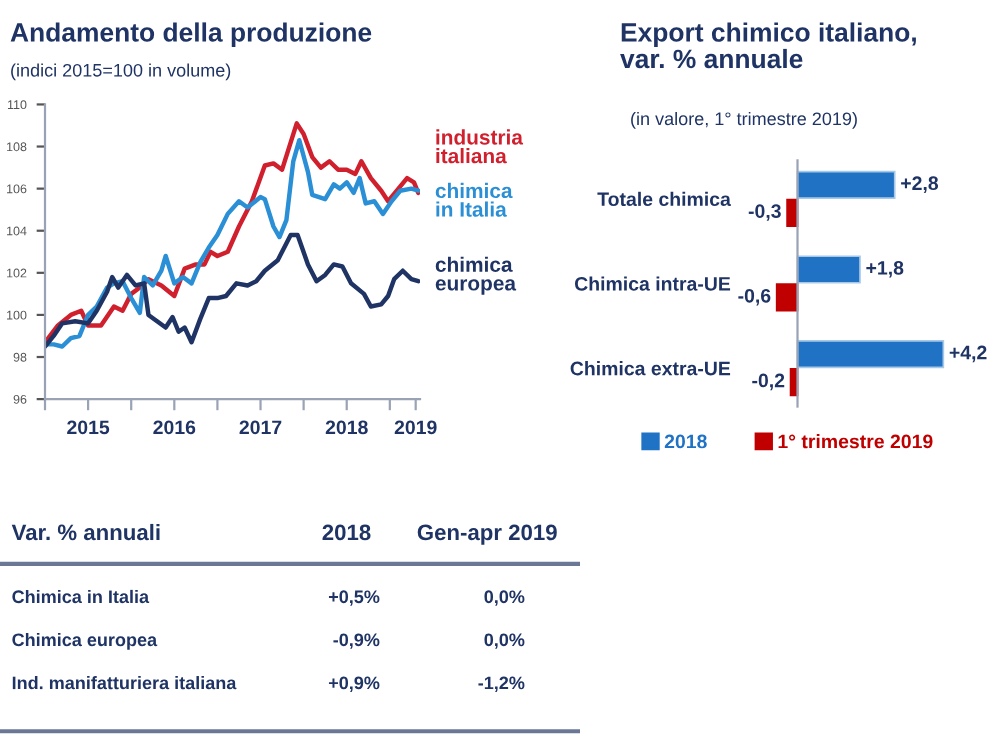  What do you see at coordinates (764, 212) in the screenshot?
I see `data-label: -0,3` at bounding box center [764, 212].